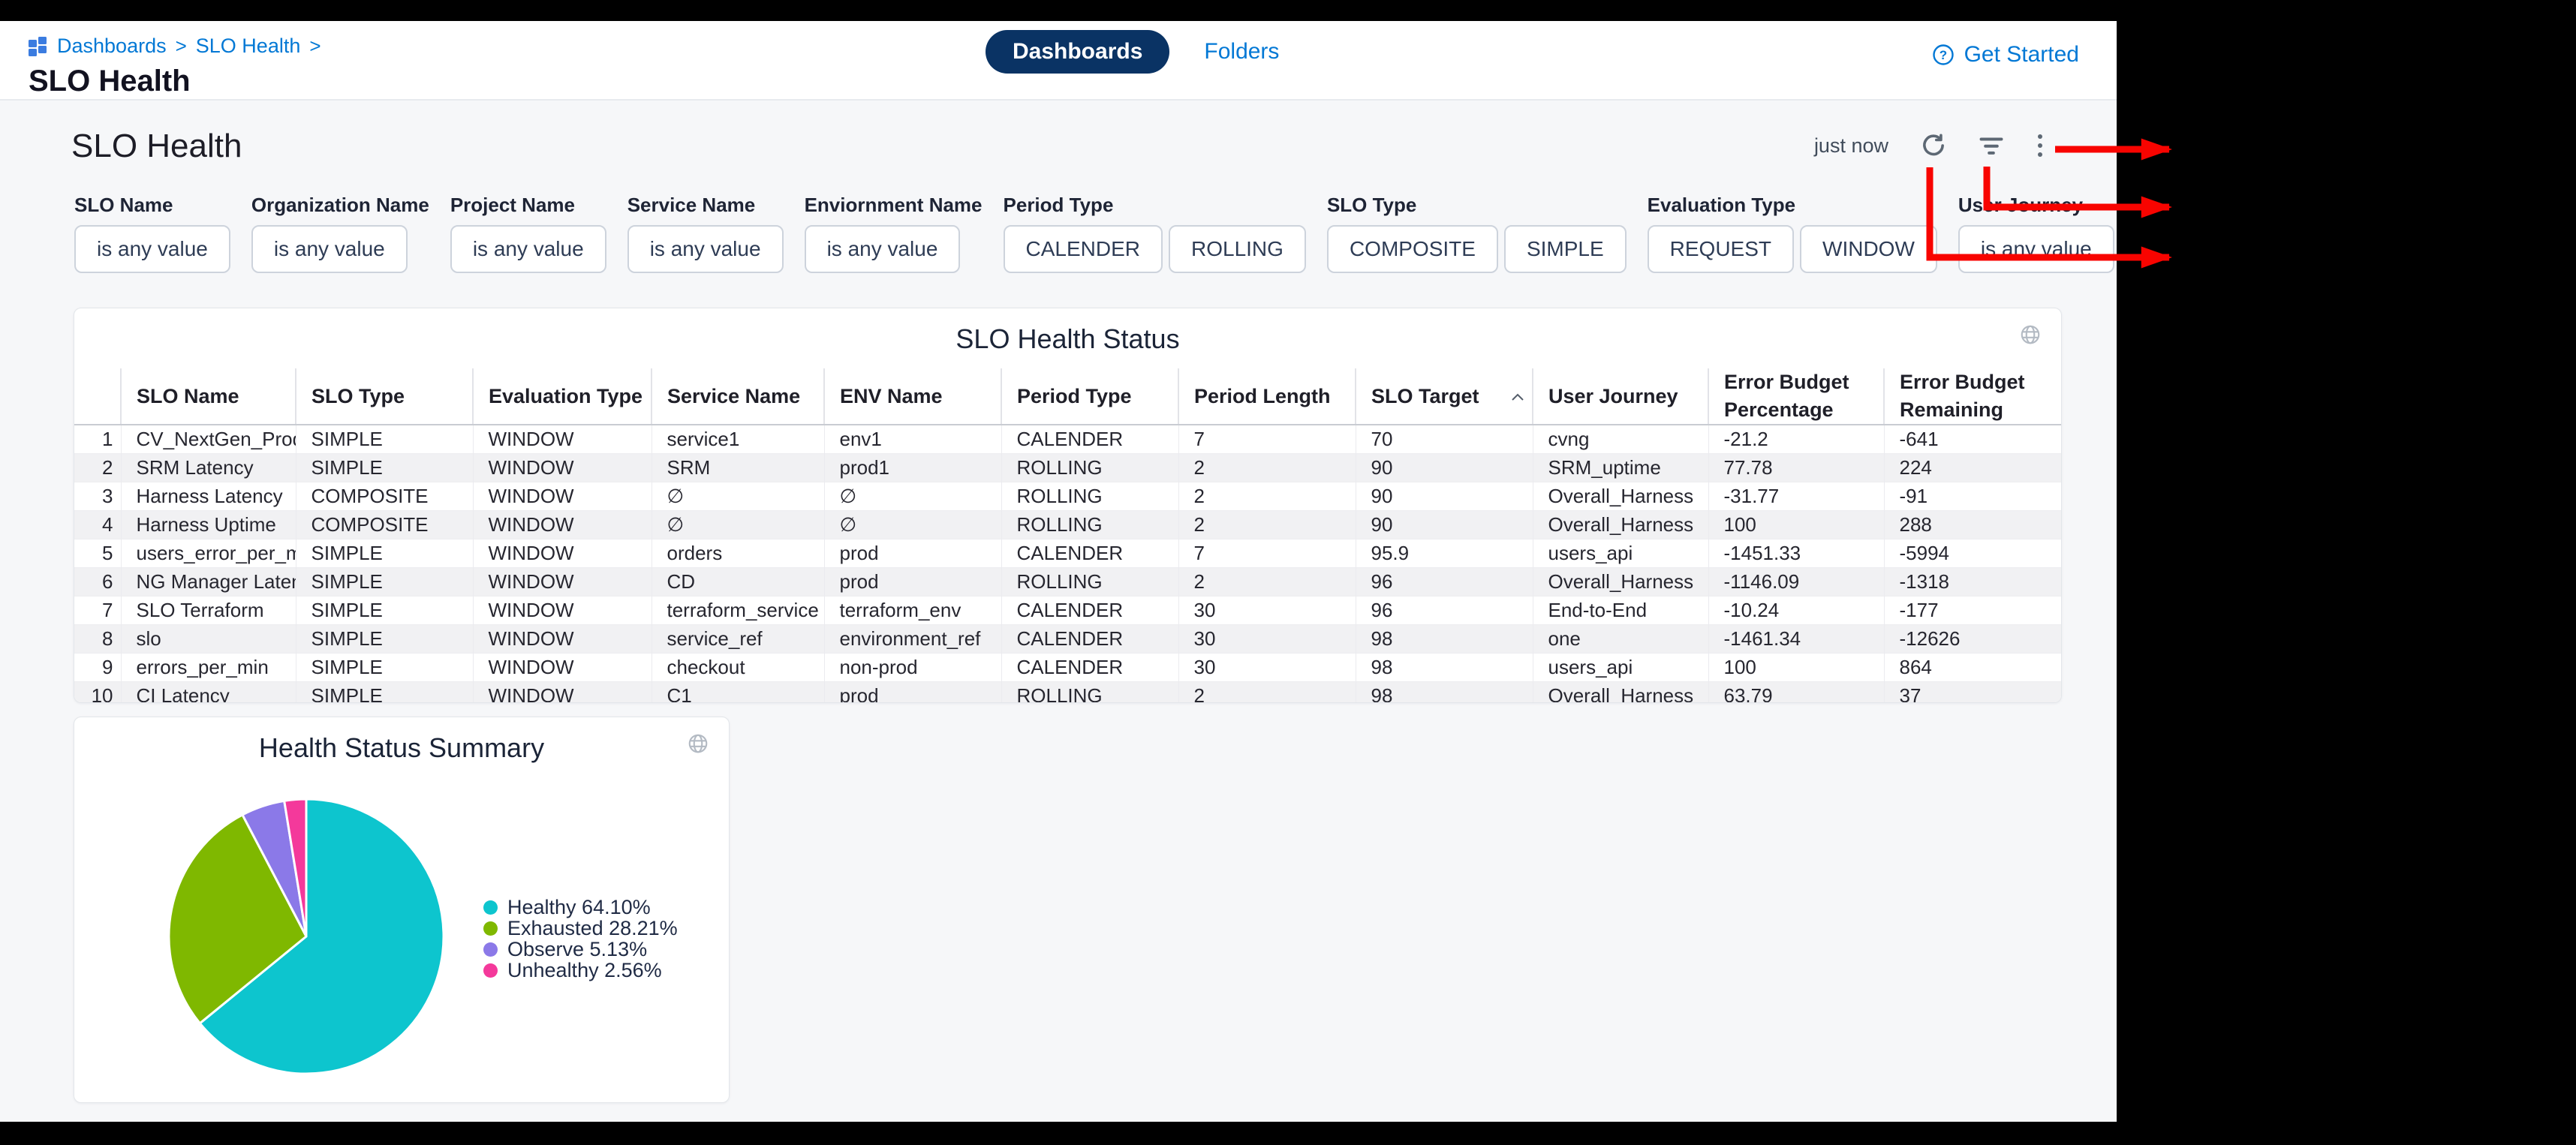 This screenshot has height=1145, width=2576. I want to click on filter-group-service-name: Service Name is any value, so click(705, 232).